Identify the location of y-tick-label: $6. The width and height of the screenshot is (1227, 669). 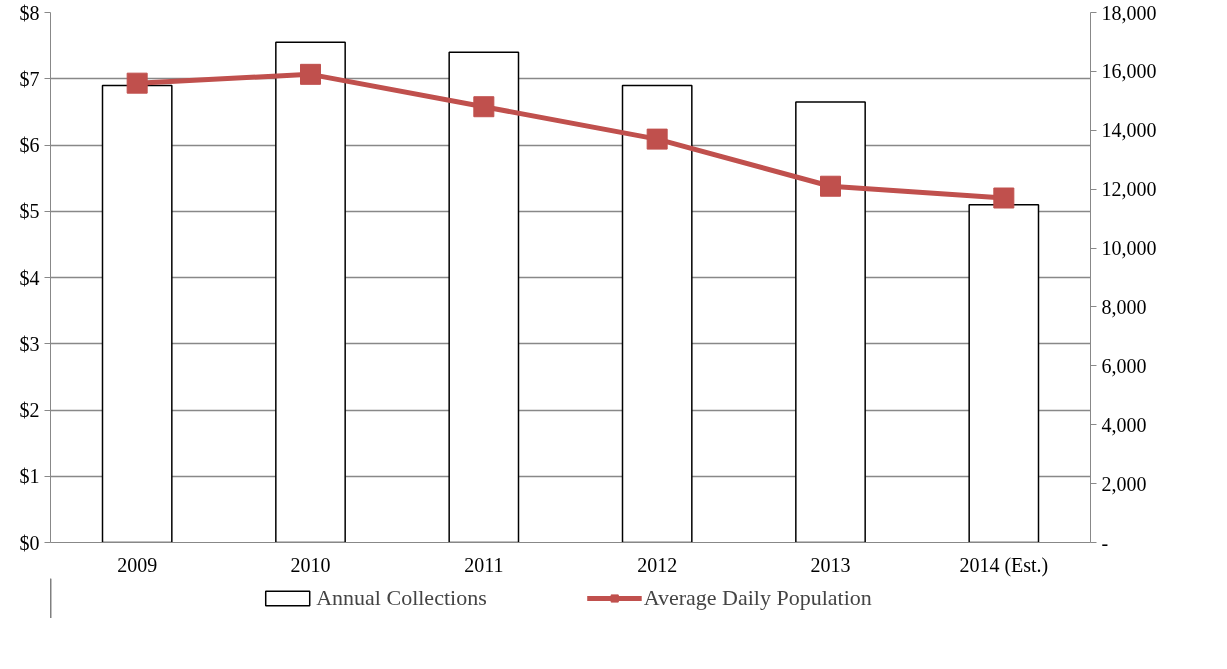
(29, 145).